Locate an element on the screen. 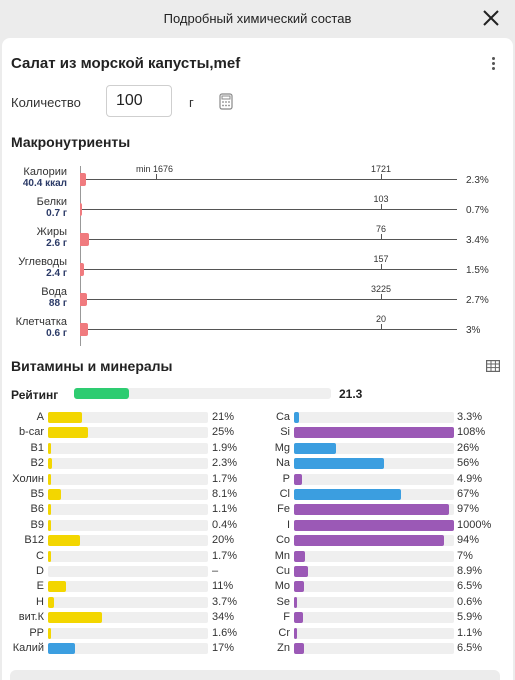 Image resolution: width=515 pixels, height=680 pixels. nutrient-name: B6 is located at coordinates (37, 509).